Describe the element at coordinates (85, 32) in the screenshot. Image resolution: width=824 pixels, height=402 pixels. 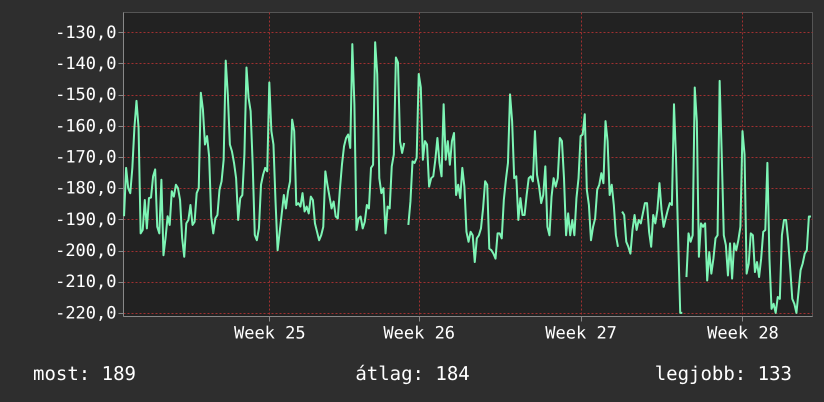
I see `y-tick-label: -130,0` at that location.